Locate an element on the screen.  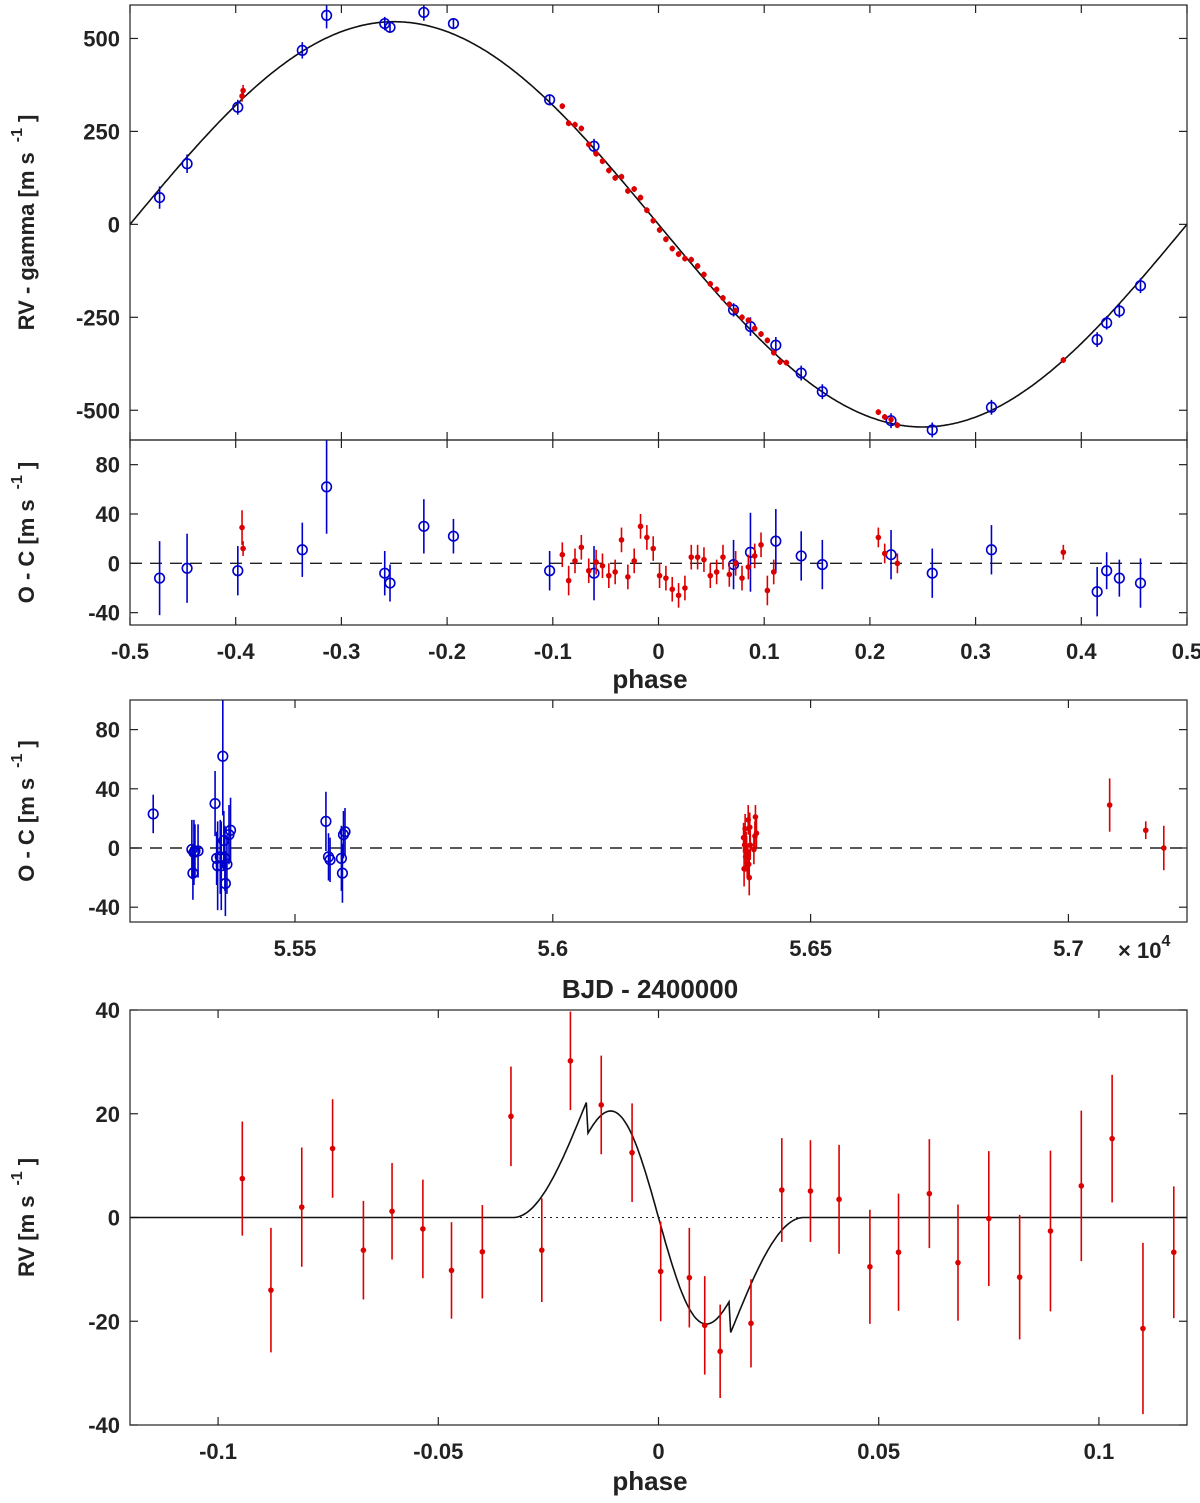
x-tick-label: -0.3 is located at coordinates (341, 651).